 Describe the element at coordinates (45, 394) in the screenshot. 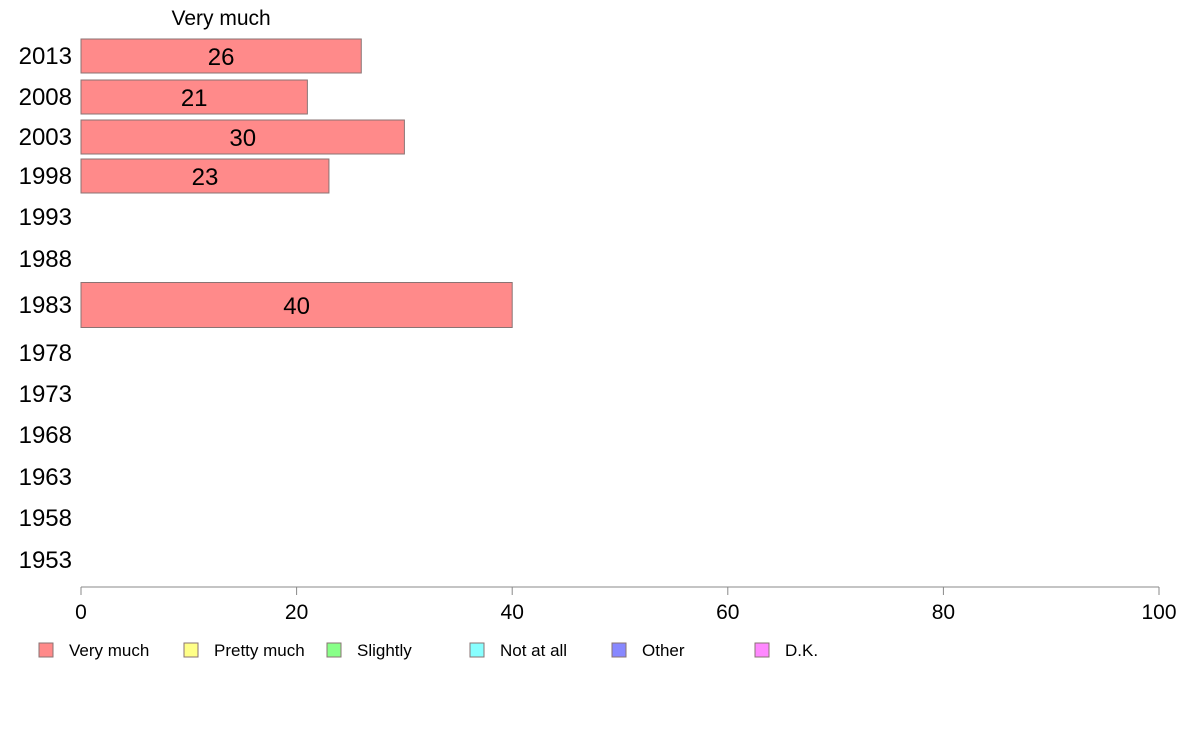

I see `y-tick-label: 1973` at that location.